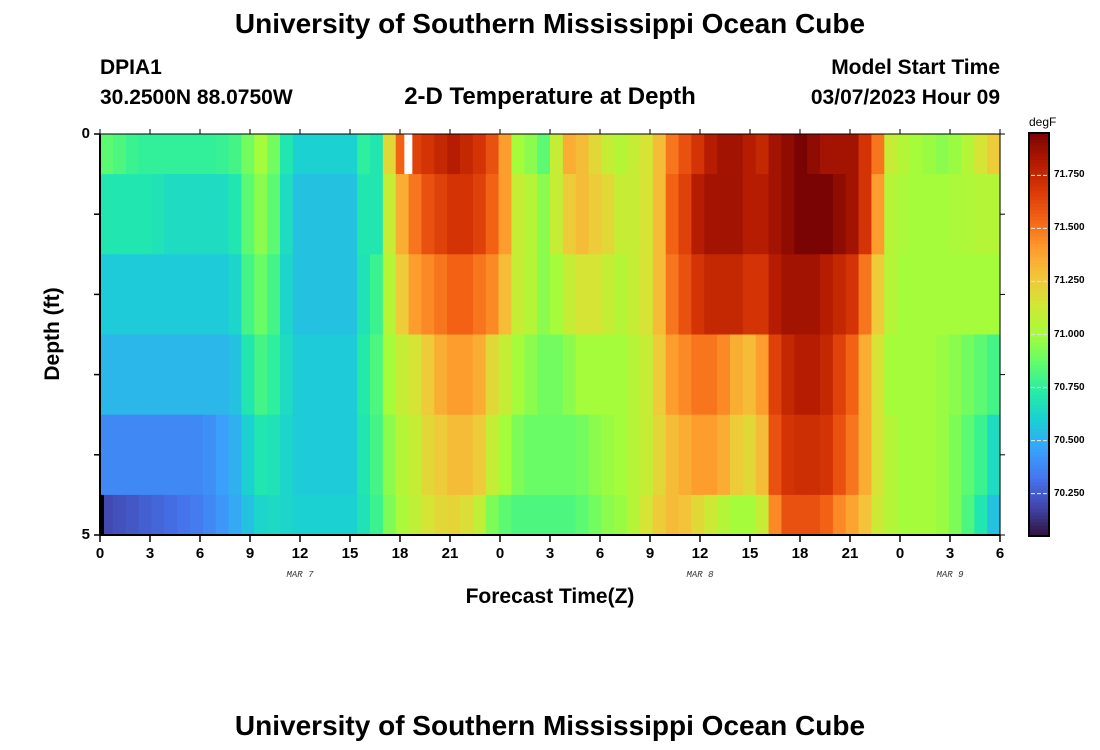 This screenshot has width=1100, height=750. Describe the element at coordinates (1069, 175) in the screenshot. I see `colorbar-tick-label: 71.750` at that location.